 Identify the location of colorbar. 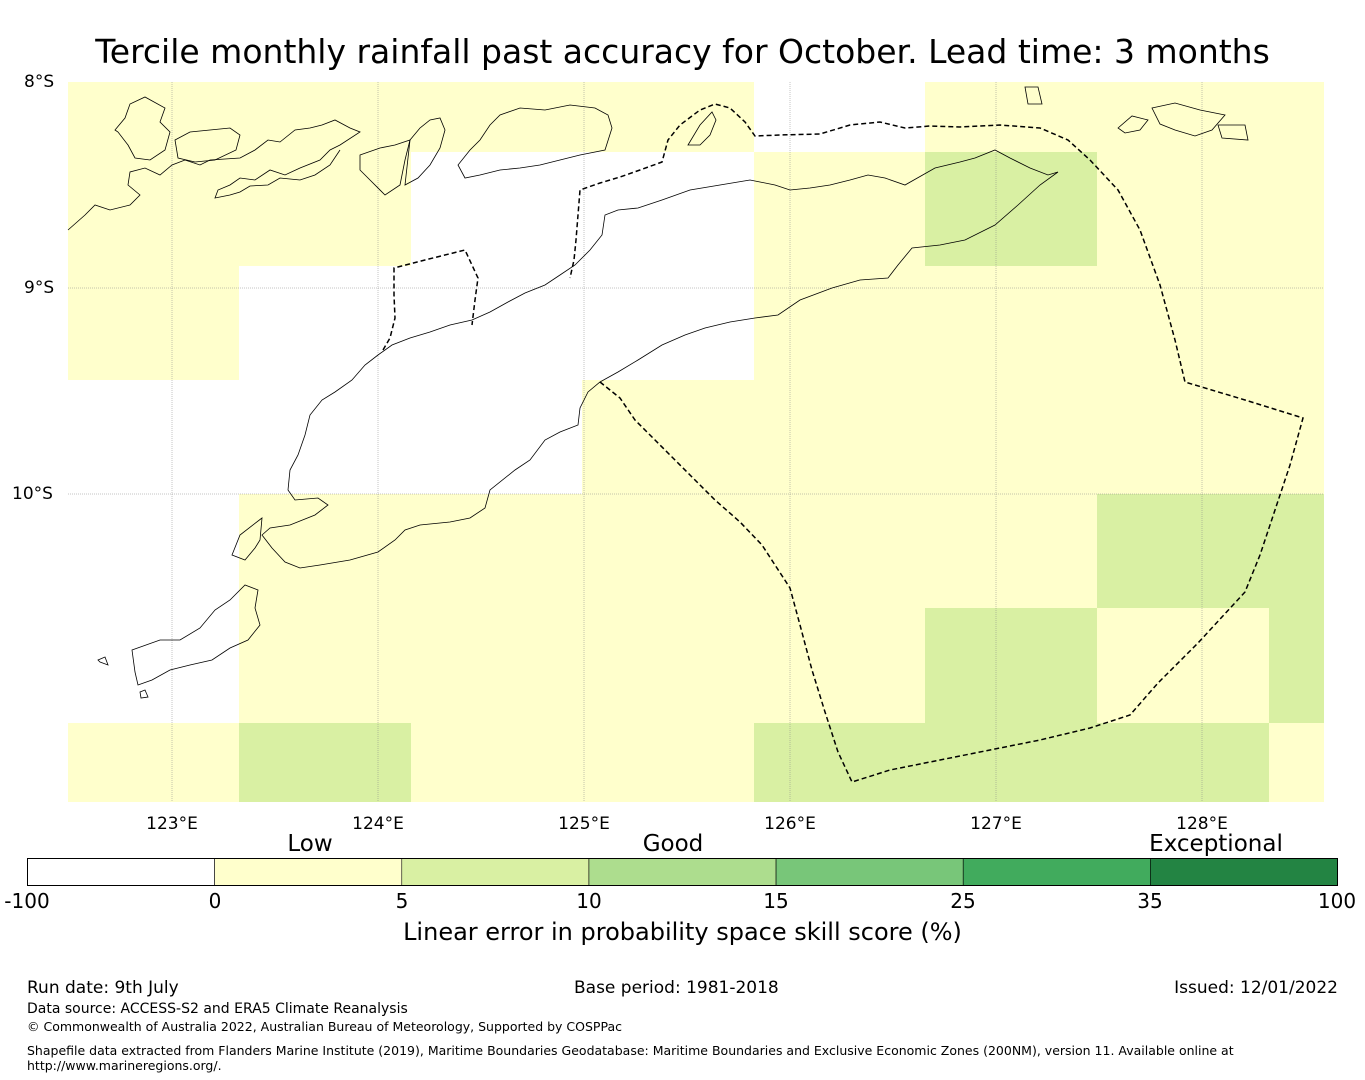
(682, 872).